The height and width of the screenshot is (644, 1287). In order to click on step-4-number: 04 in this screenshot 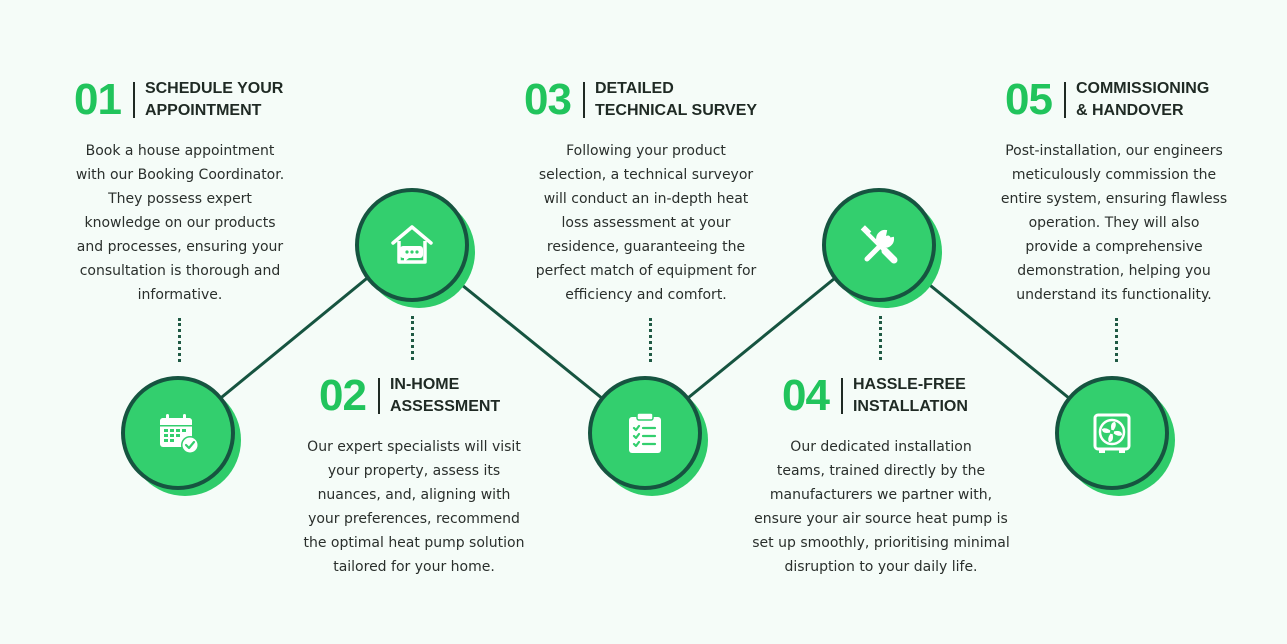, I will do `click(806, 395)`.